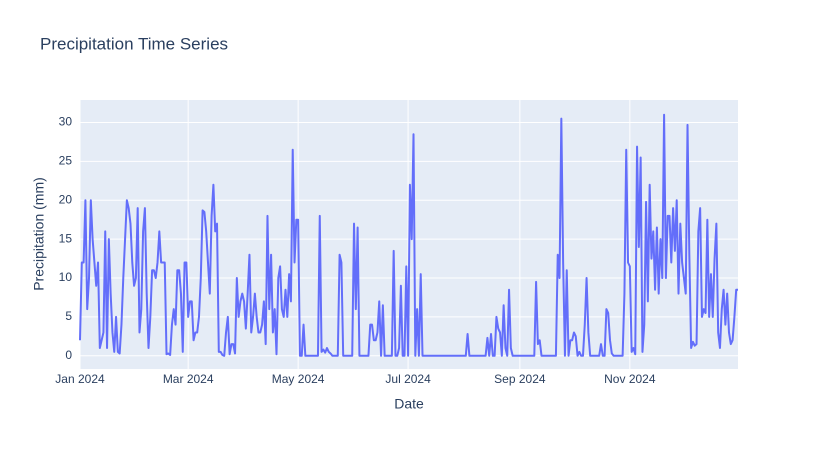 The image size is (818, 455). What do you see at coordinates (408, 379) in the screenshot?
I see `x-tick-label: Jul 2024` at bounding box center [408, 379].